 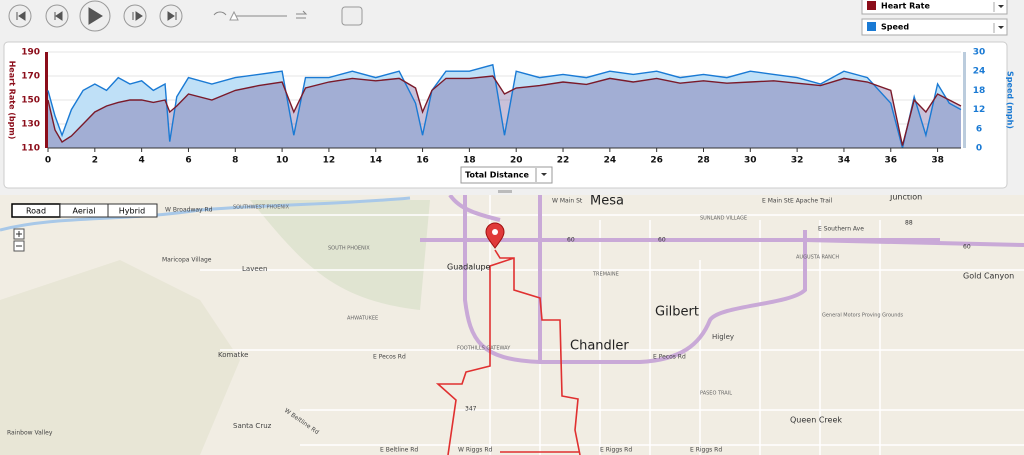 I want to click on y2-tick-label: 24, so click(x=979, y=72).